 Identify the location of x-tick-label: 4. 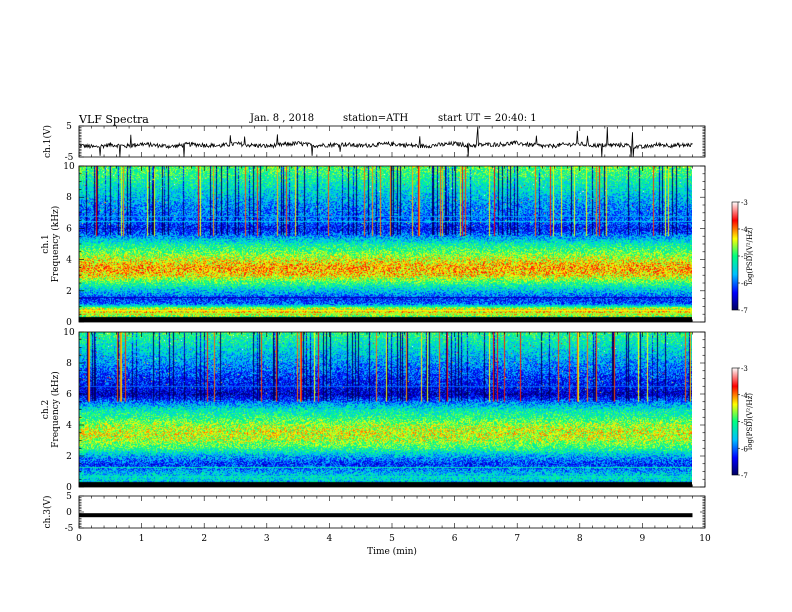
(330, 539).